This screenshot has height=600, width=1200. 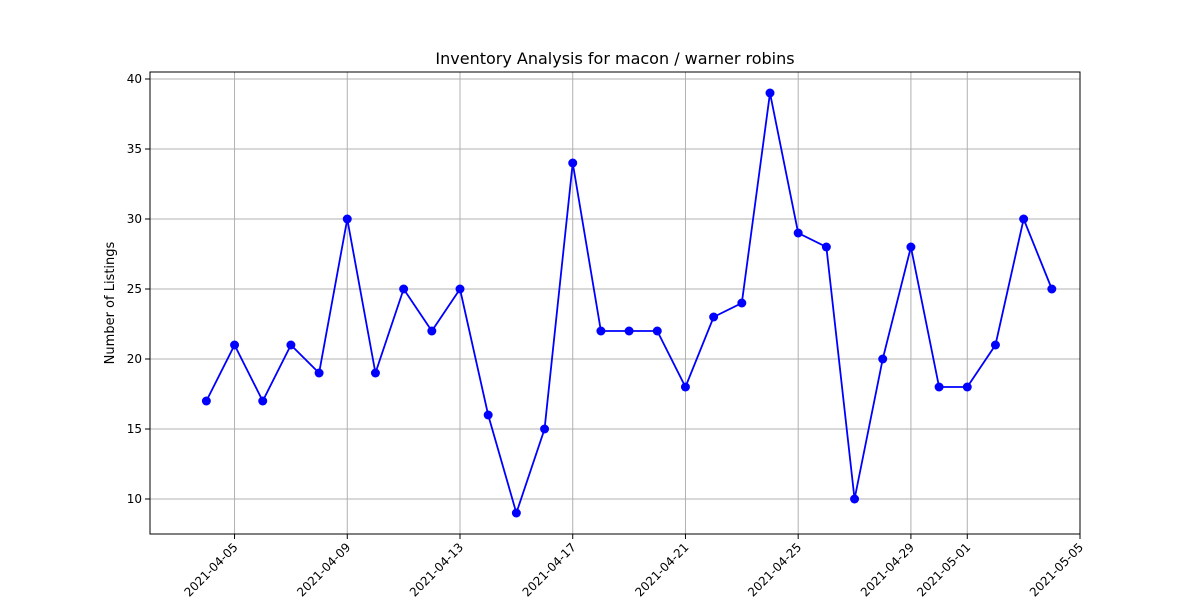 What do you see at coordinates (436, 569) in the screenshot?
I see `x-tick-label: 2021-04-13` at bounding box center [436, 569].